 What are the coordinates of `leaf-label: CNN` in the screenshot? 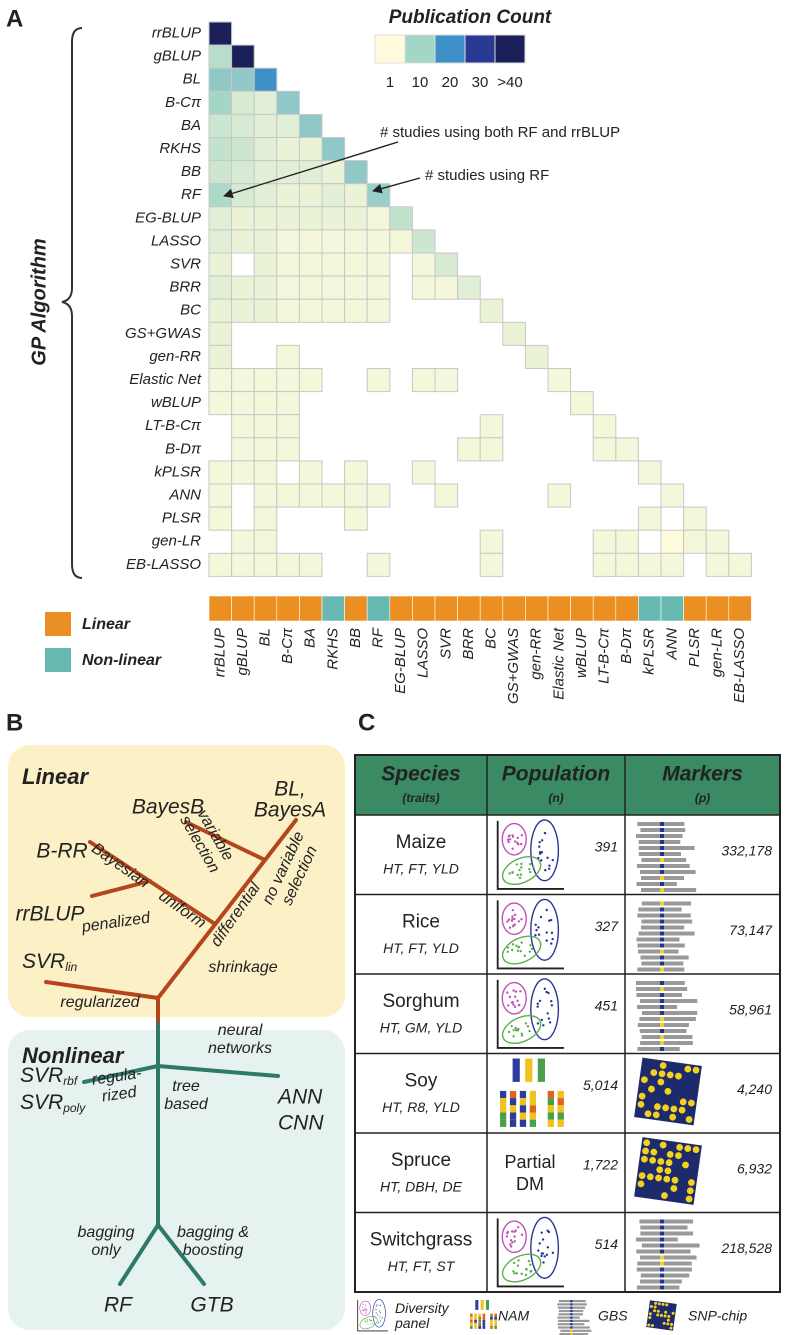 It's located at (301, 1123).